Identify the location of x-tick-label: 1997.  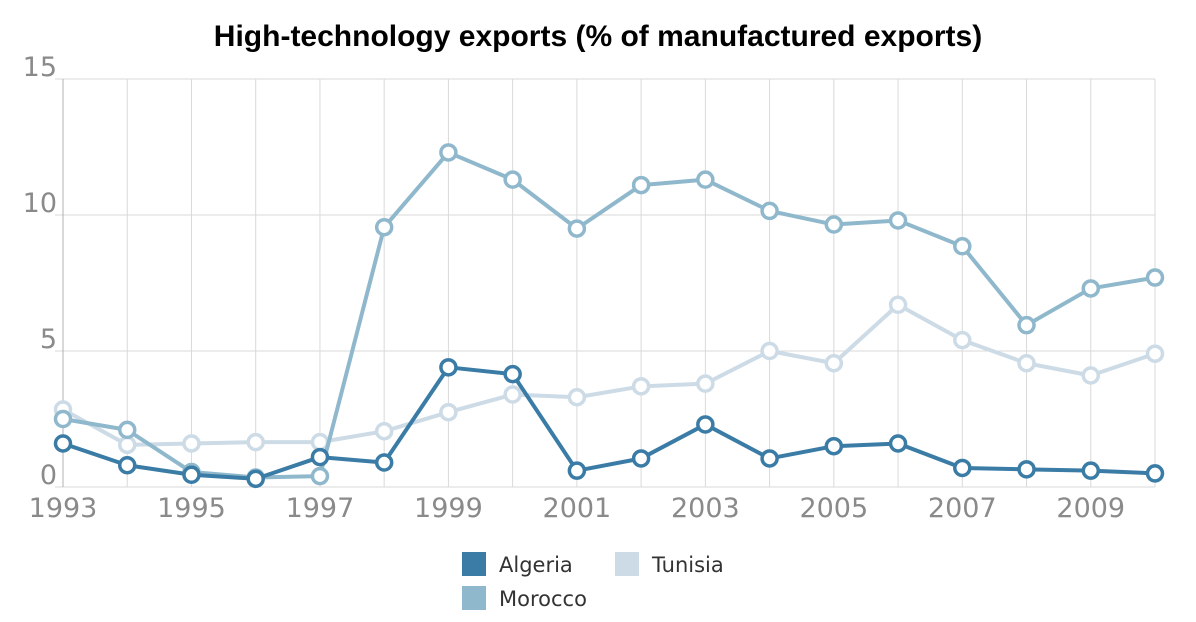
(320, 508).